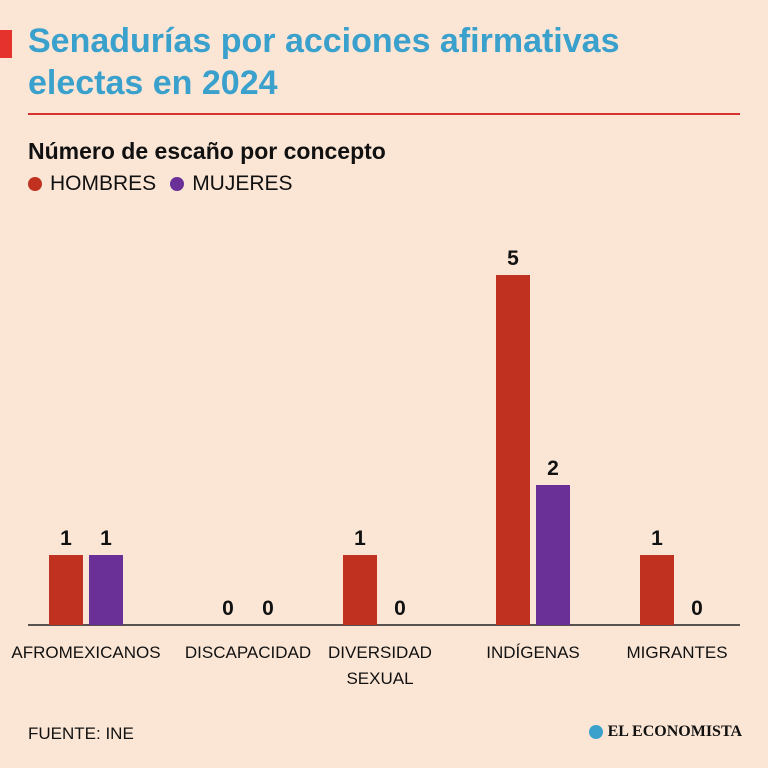 The width and height of the screenshot is (768, 768). I want to click on data-label-men-3: 5, so click(513, 258).